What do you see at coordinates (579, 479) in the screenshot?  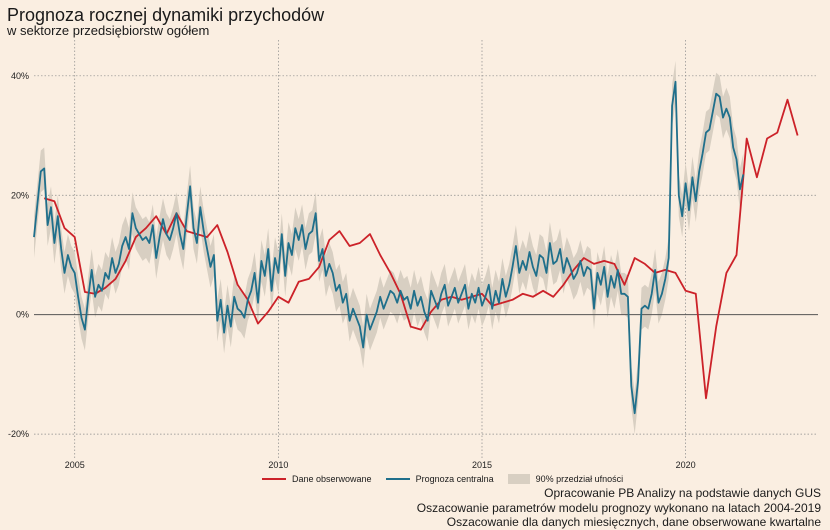 I see `legend-label-band: 90% przedział ufności` at bounding box center [579, 479].